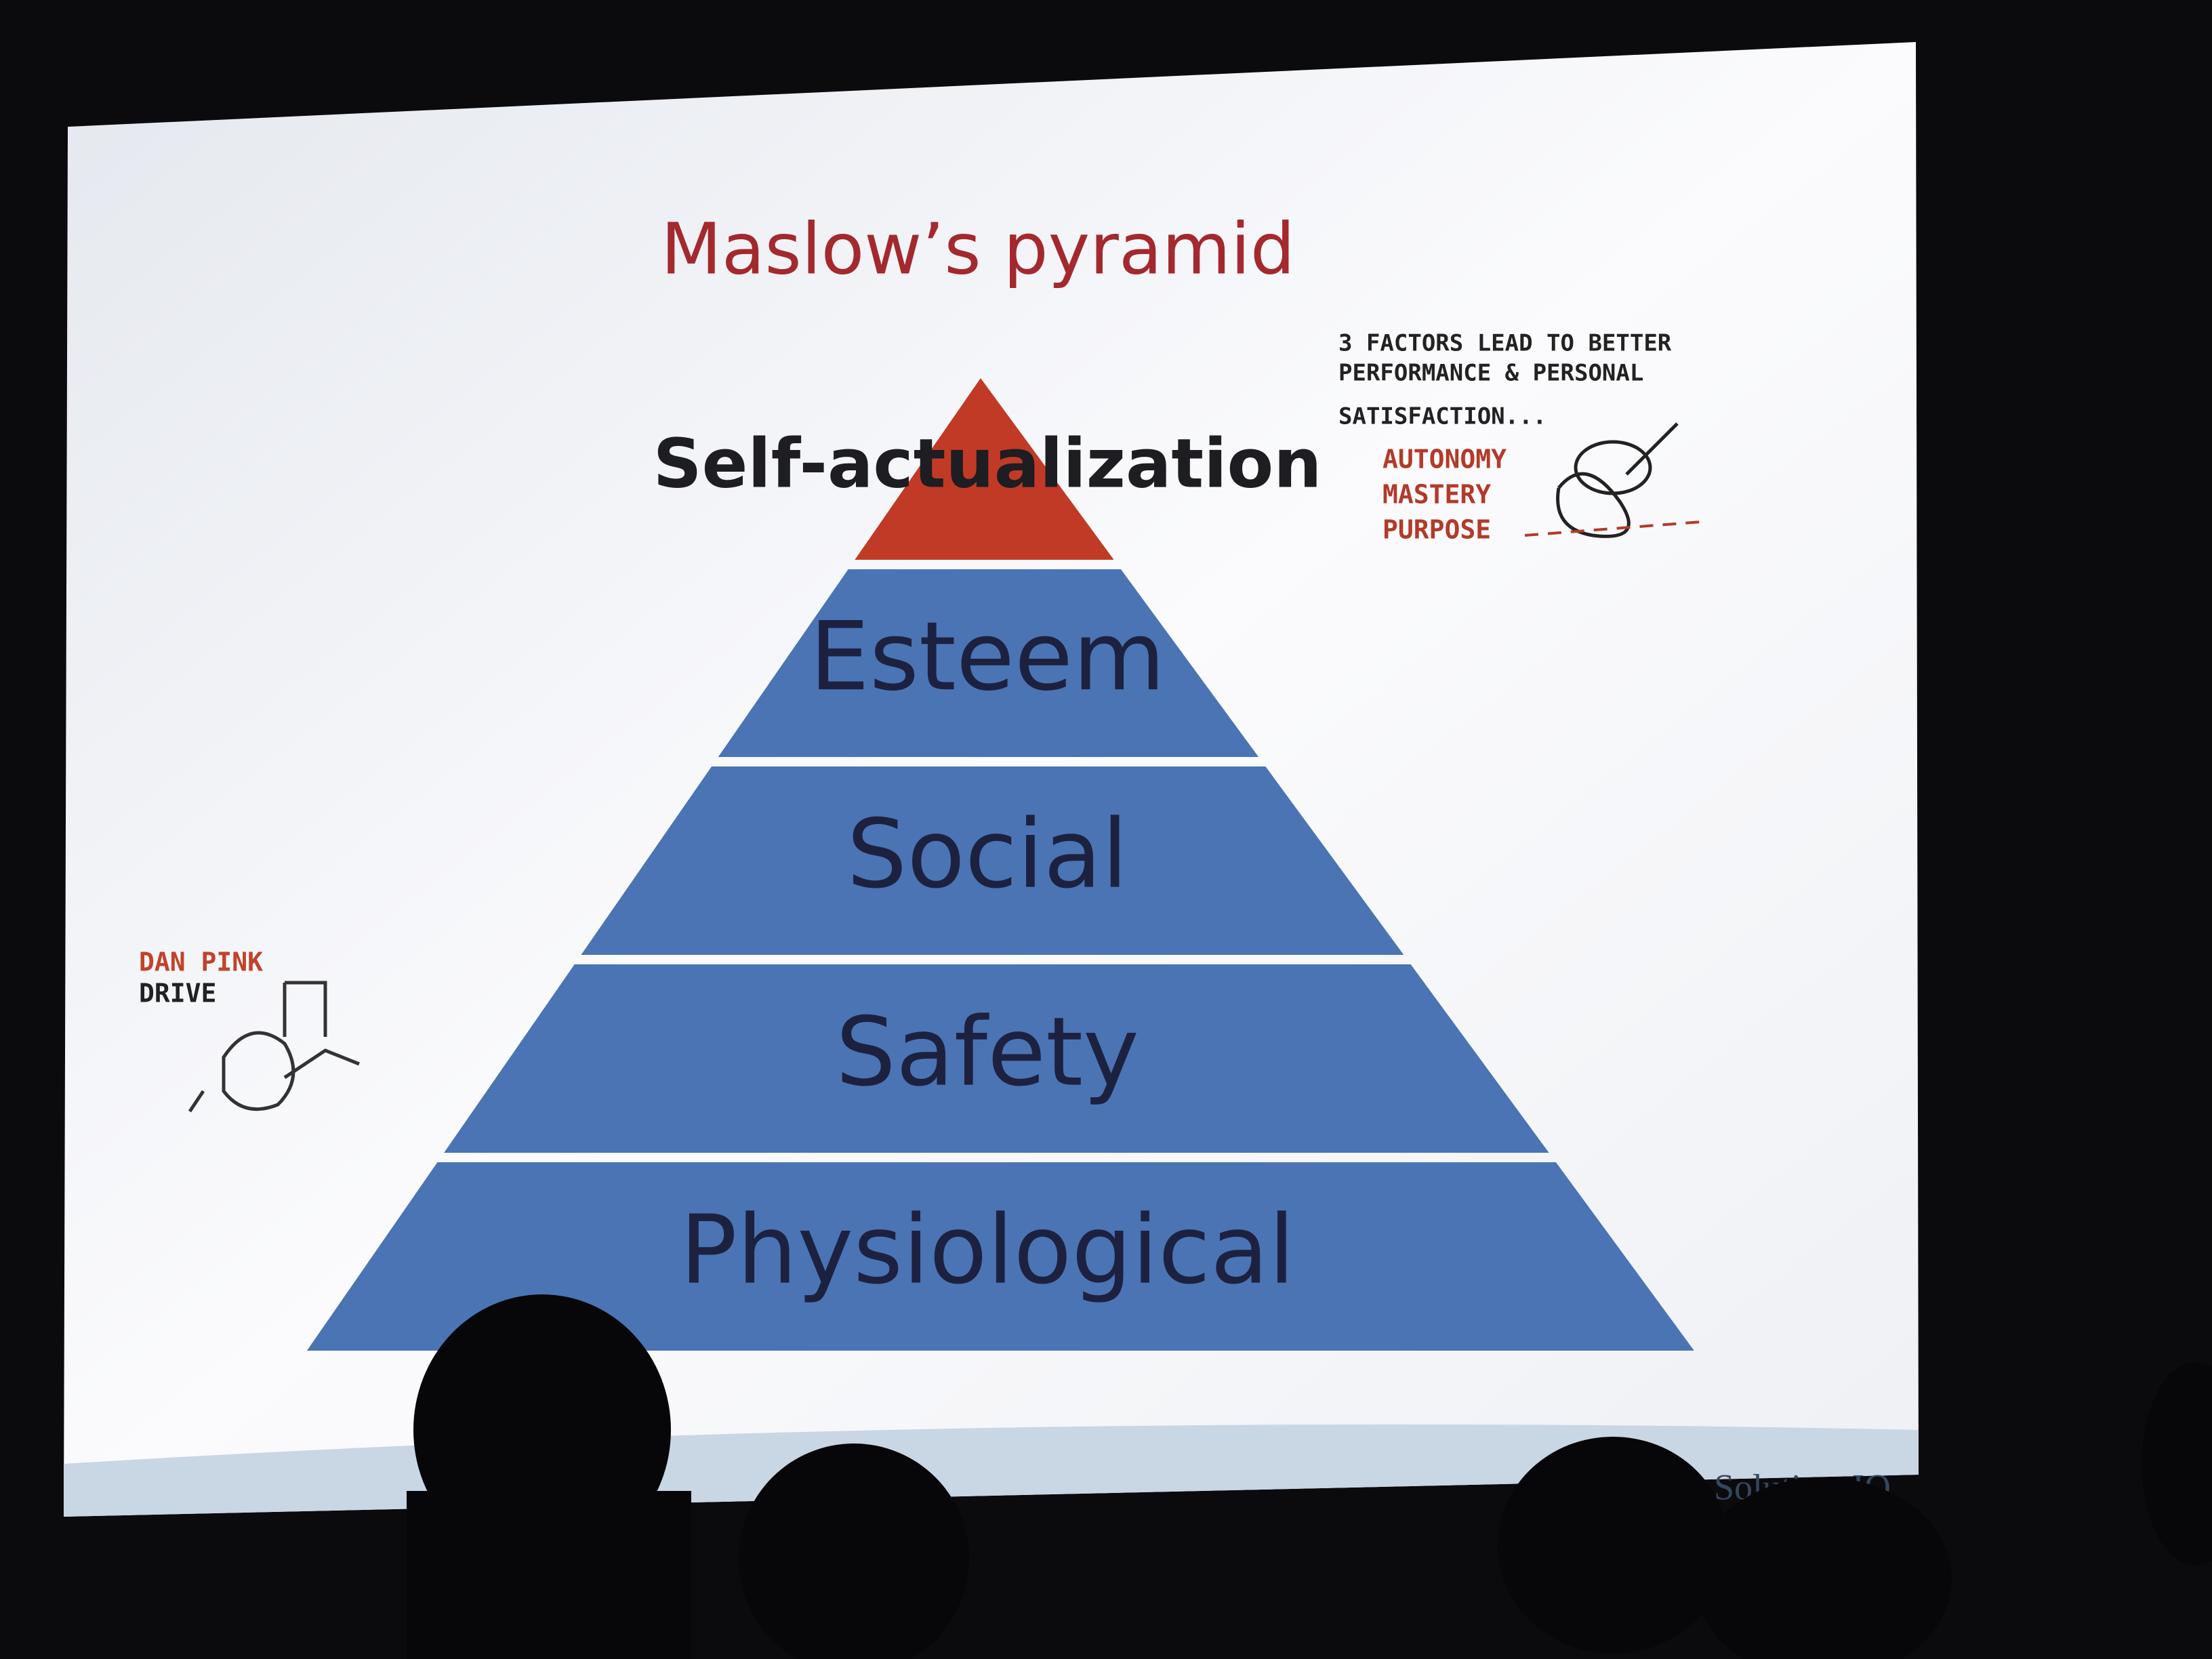 The width and height of the screenshot is (2212, 1659). I want to click on level-label: Physiological, so click(987, 1250).